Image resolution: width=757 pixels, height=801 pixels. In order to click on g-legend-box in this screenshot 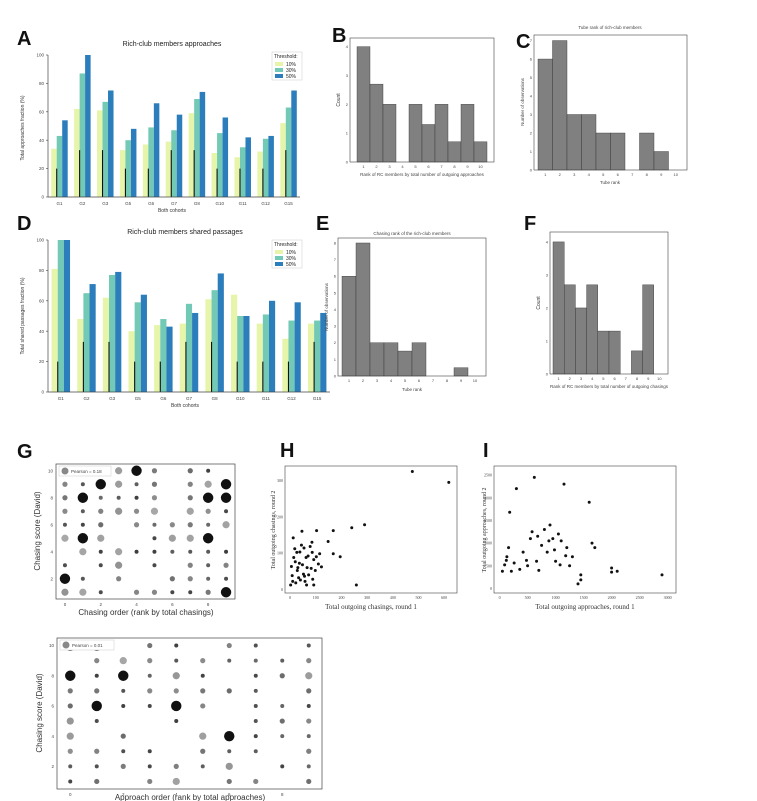, I will do `click(85, 471)`.